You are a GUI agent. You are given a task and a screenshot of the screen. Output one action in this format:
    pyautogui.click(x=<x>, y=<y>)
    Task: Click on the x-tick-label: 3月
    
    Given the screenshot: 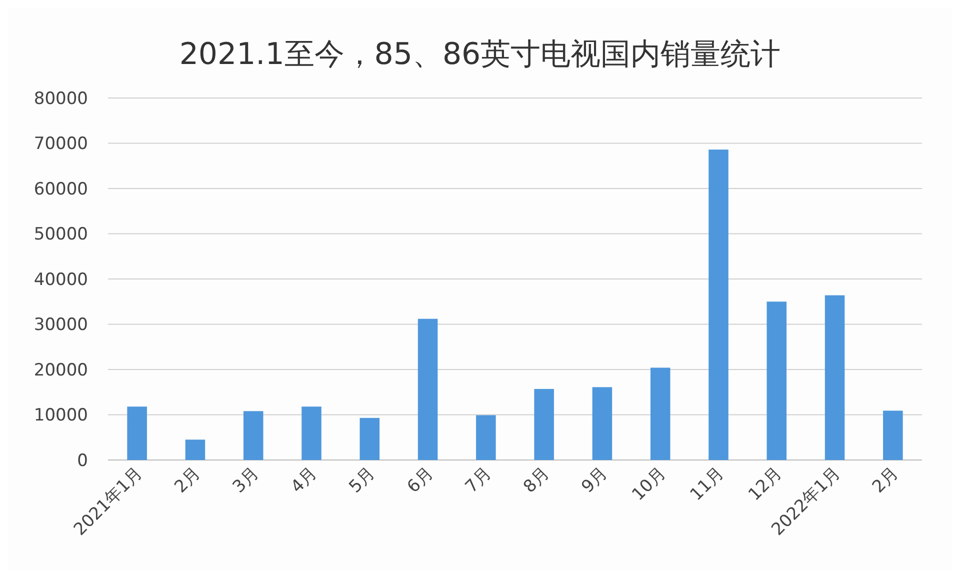 What is the action you would take?
    pyautogui.click(x=246, y=480)
    